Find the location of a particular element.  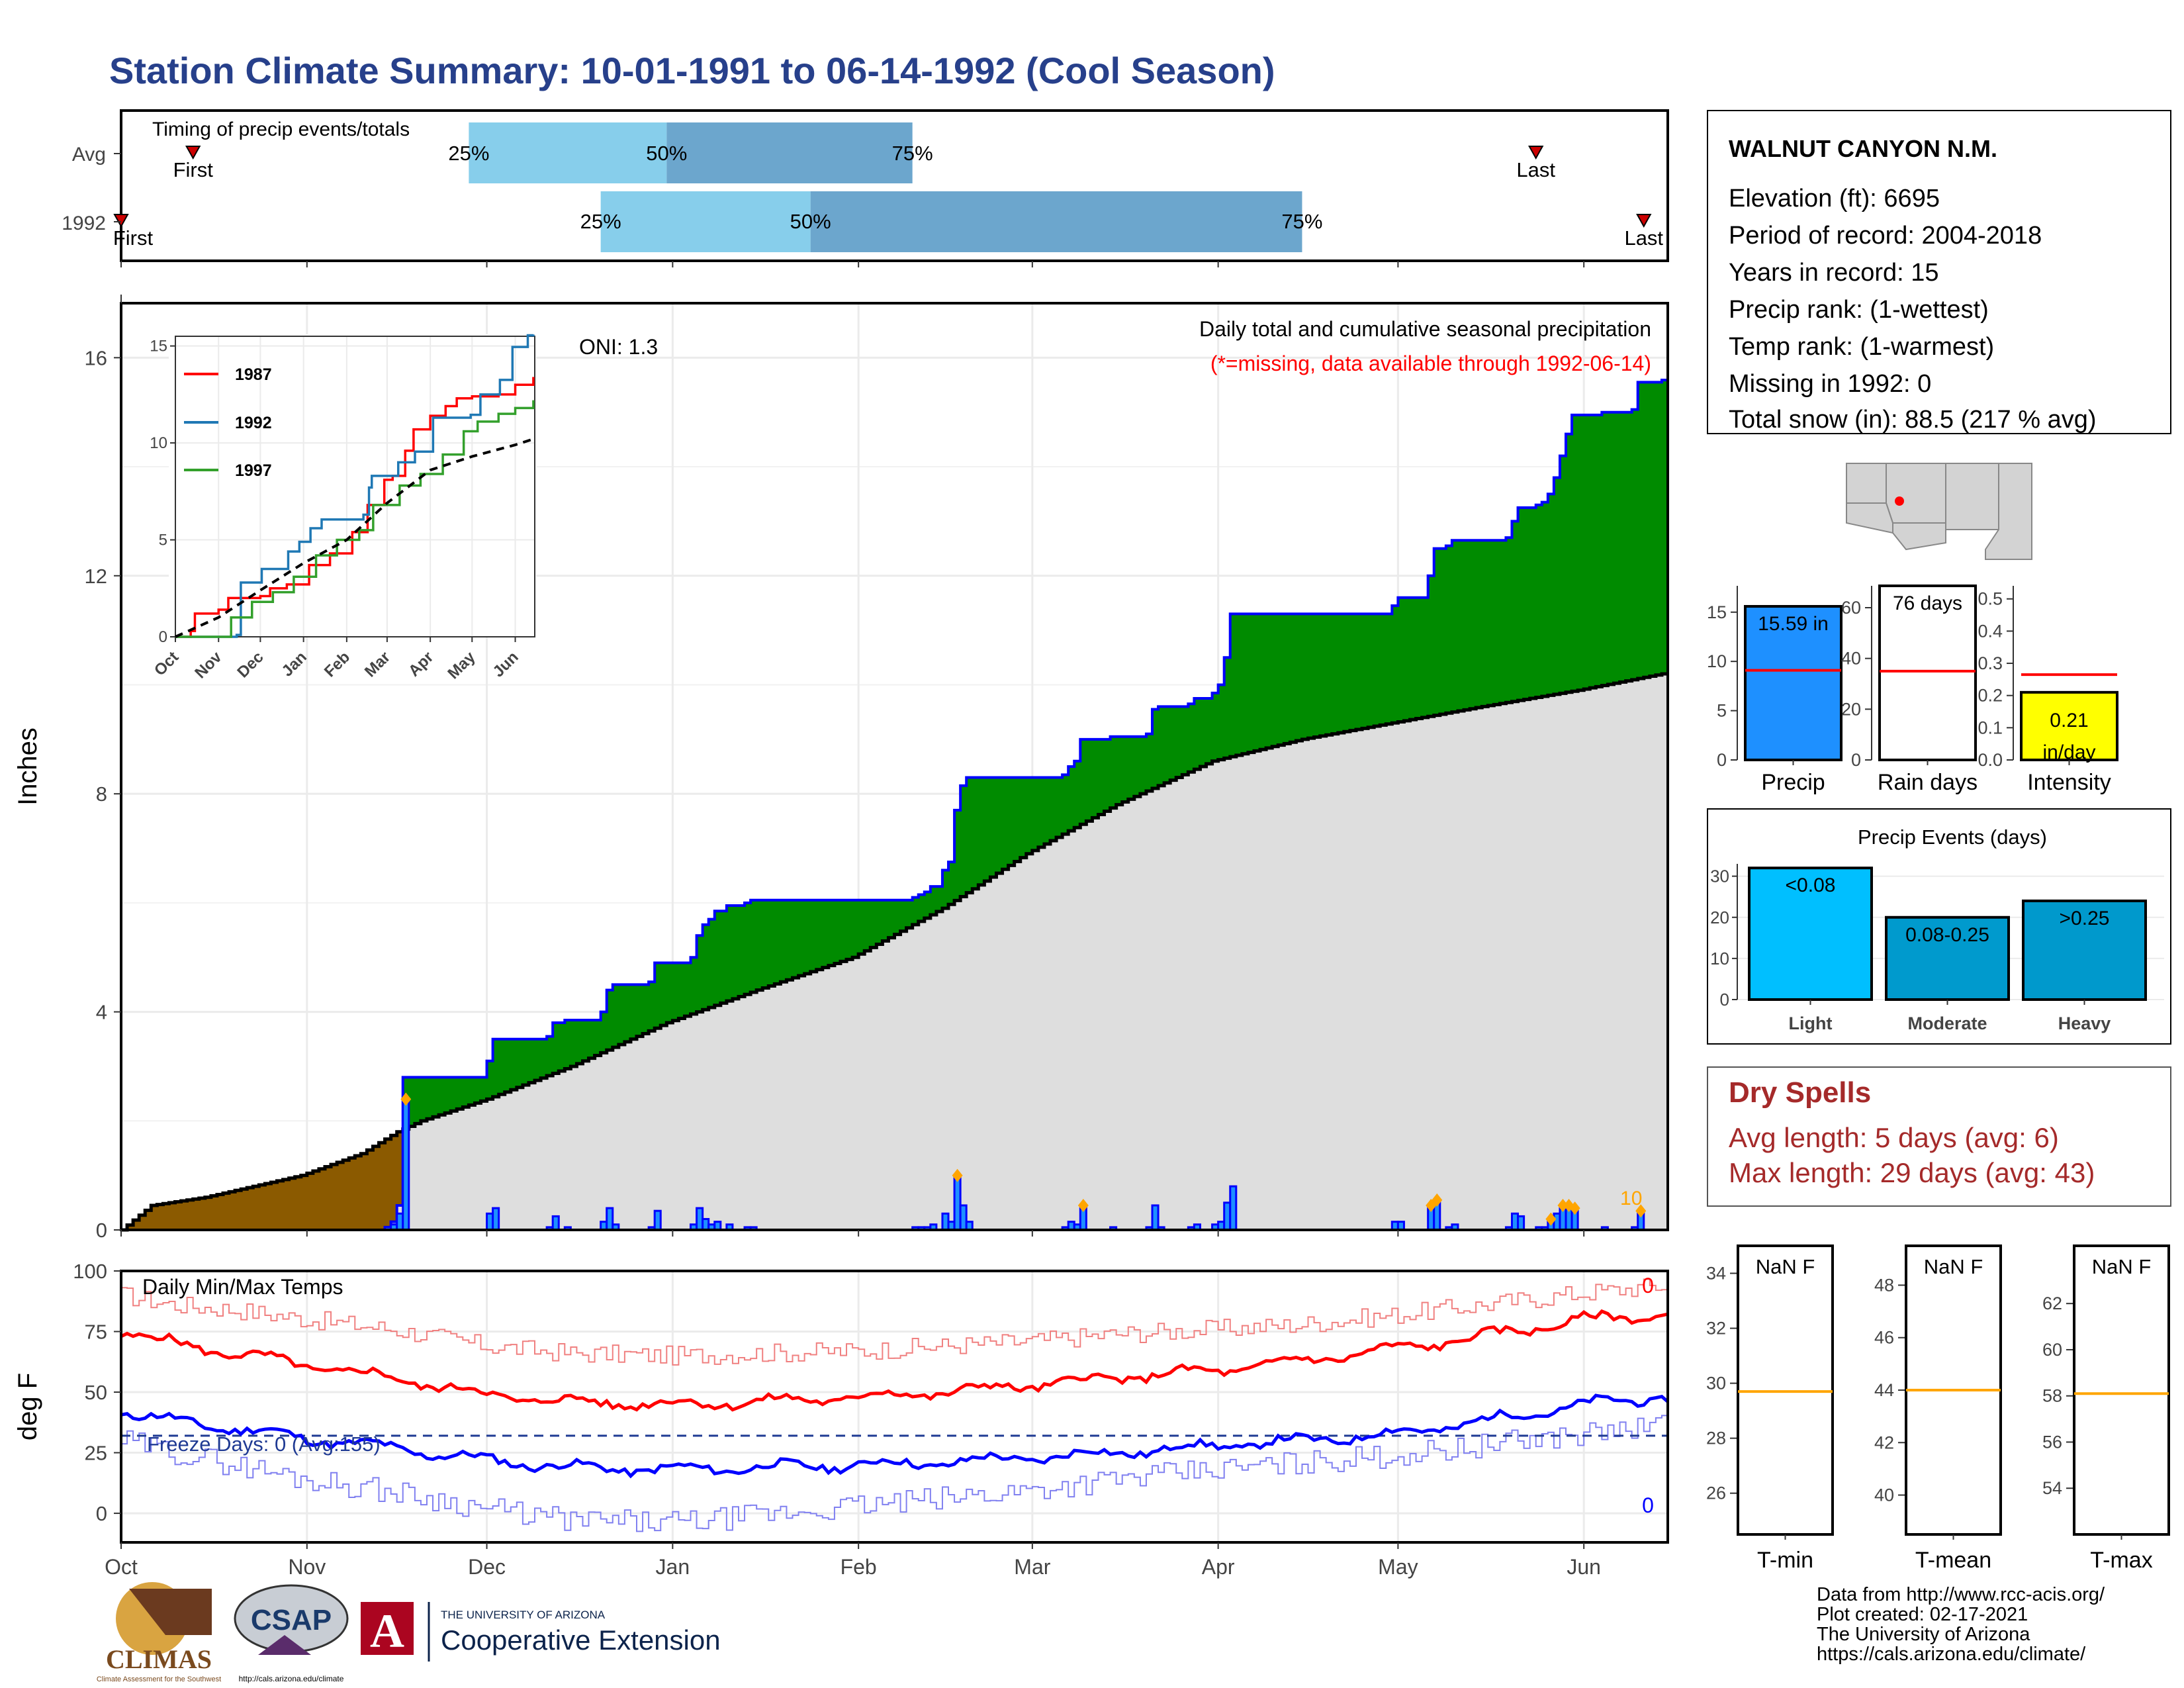

precip-y-tick-label: 16 is located at coordinates (96, 357).